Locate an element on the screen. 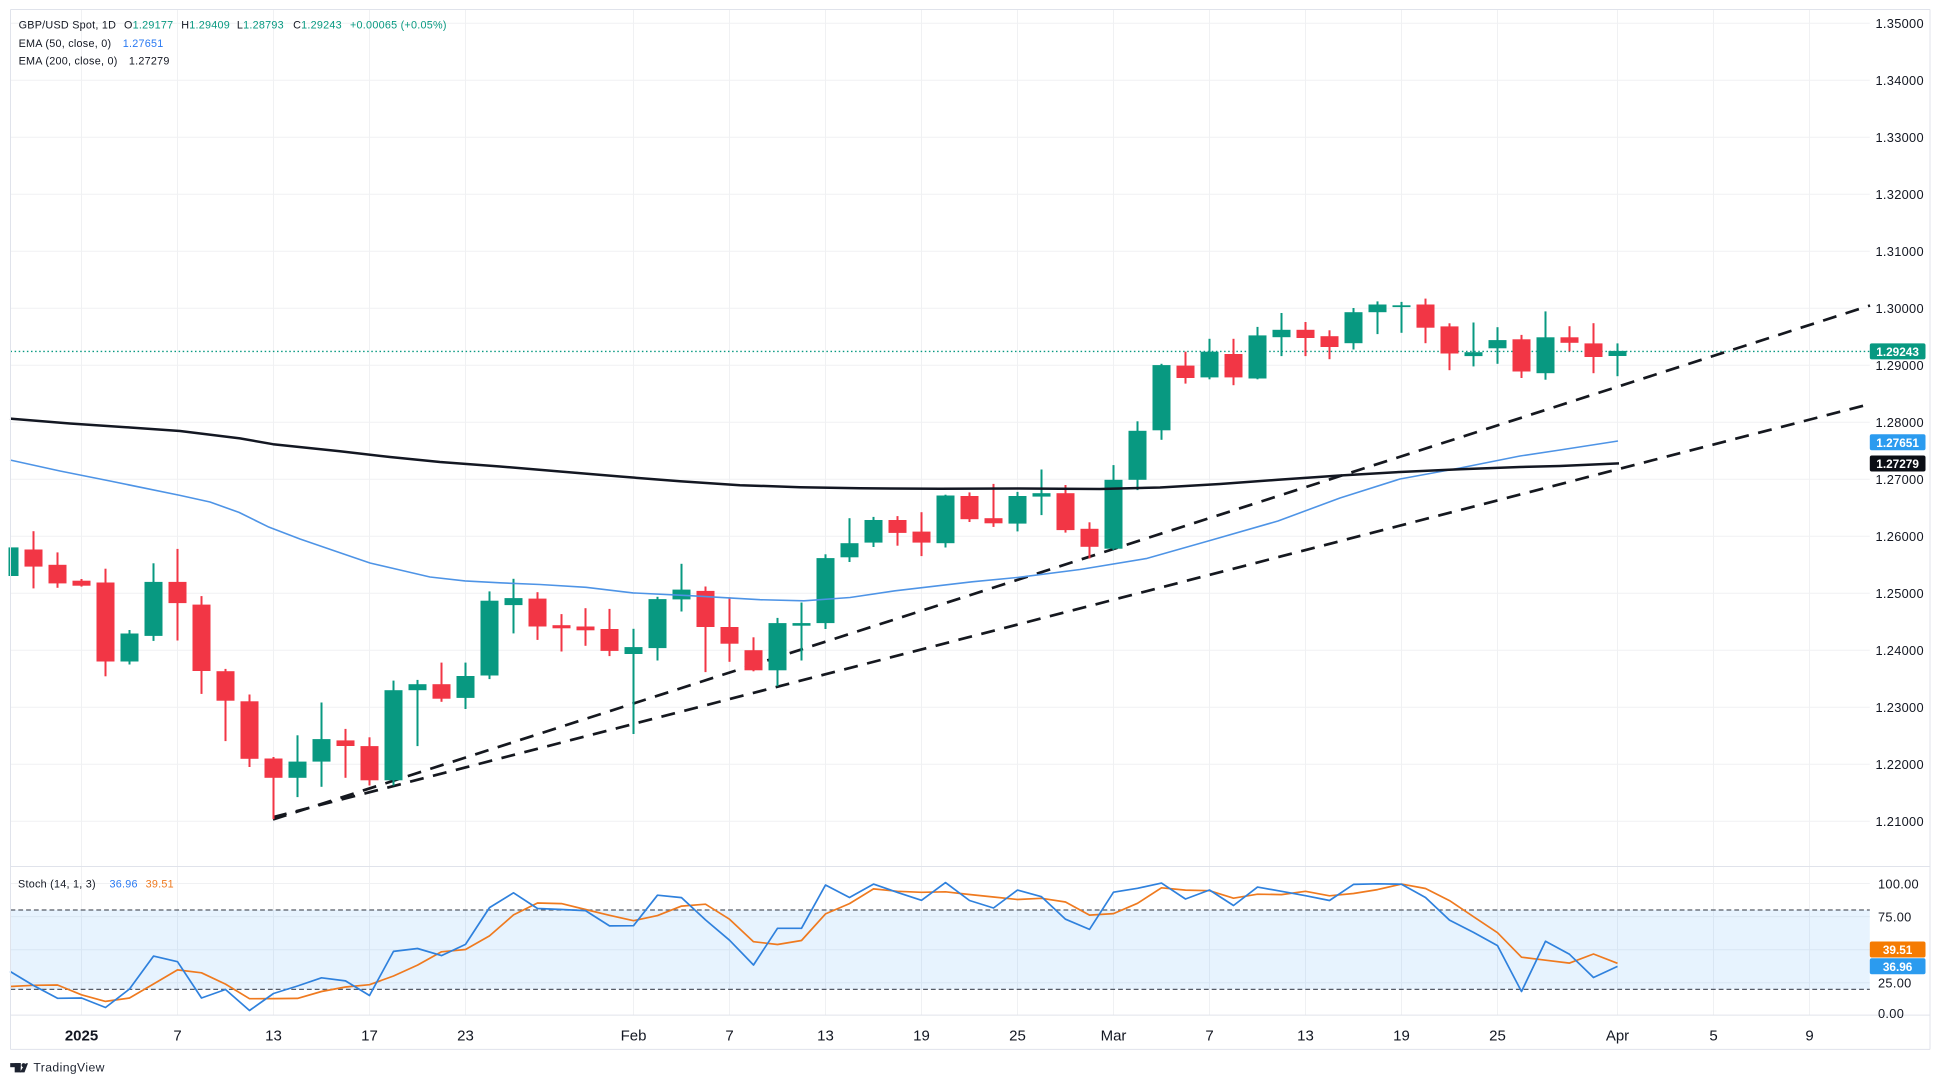  svg-text: TradingView is located at coordinates (68, 1068).